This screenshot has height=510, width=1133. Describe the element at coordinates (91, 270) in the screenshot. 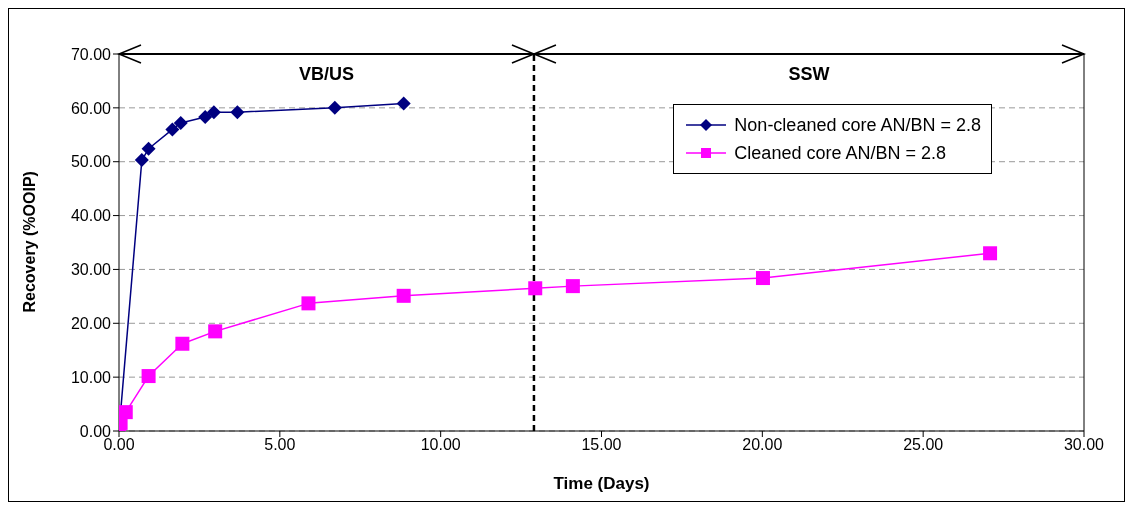

I see `y-tick-label: 30.00` at that location.